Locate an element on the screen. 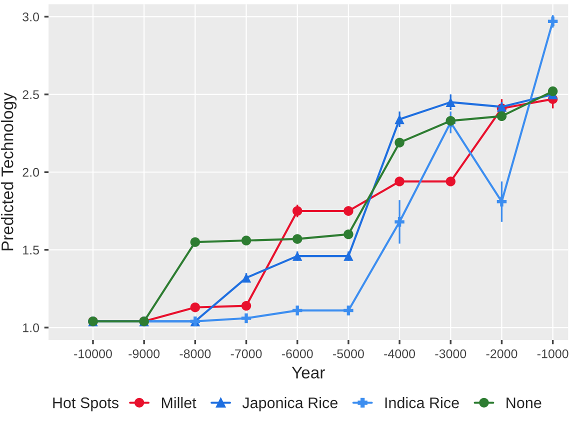  x-tick-label: -3000 is located at coordinates (450, 353).